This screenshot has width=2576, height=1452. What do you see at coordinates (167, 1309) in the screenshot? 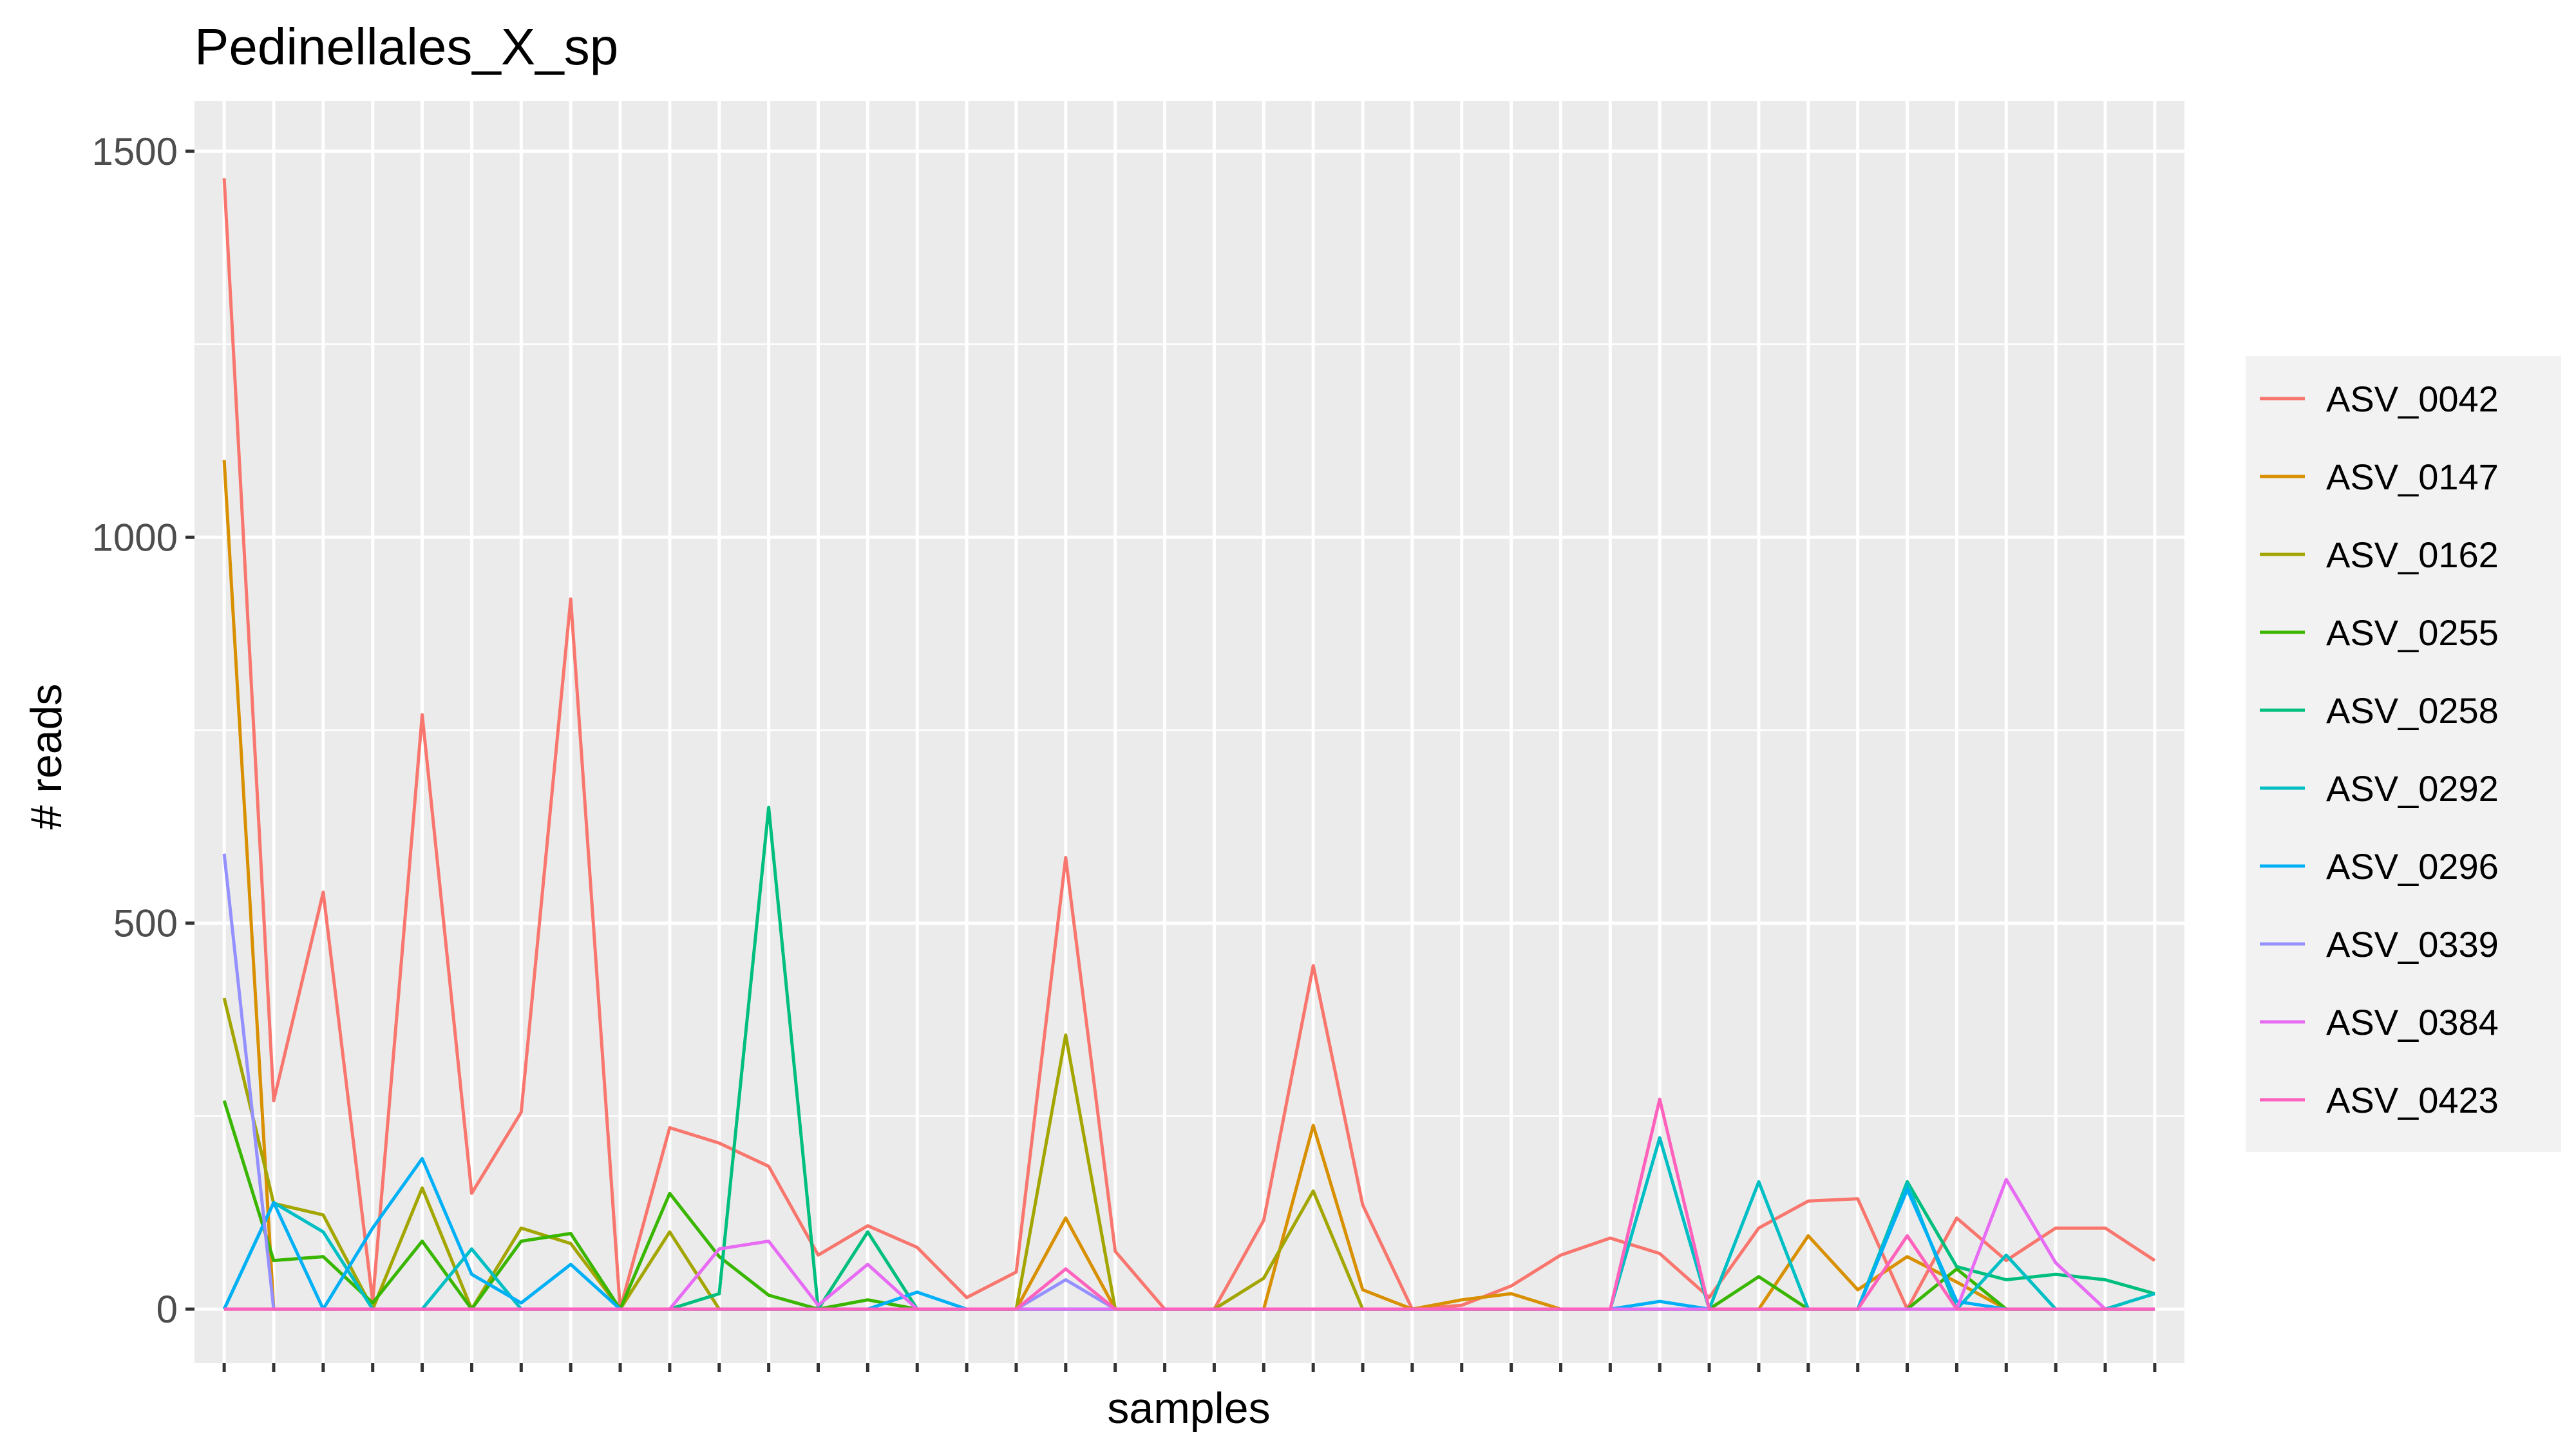
I see `y-tick-label: 0` at bounding box center [167, 1309].